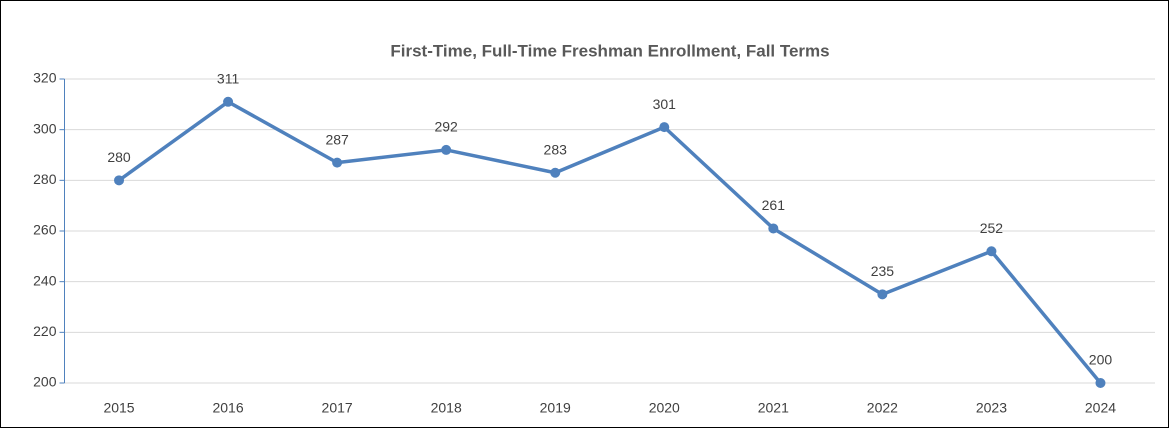 Image resolution: width=1169 pixels, height=428 pixels. What do you see at coordinates (992, 228) in the screenshot?
I see `data-label: 252` at bounding box center [992, 228].